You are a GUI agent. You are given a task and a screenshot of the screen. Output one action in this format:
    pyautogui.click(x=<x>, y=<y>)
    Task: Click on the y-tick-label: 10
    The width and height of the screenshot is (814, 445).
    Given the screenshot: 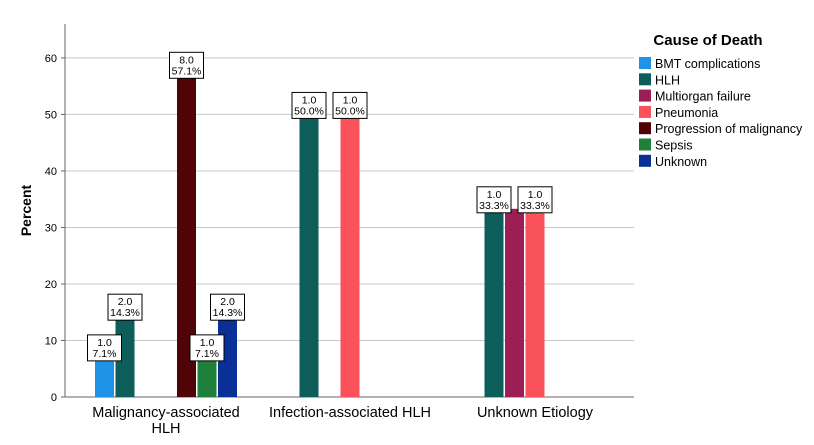 What is the action you would take?
    pyautogui.click(x=51, y=341)
    